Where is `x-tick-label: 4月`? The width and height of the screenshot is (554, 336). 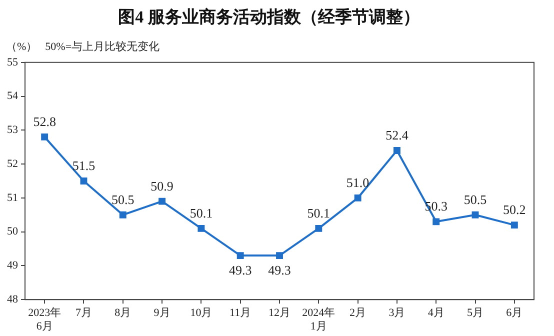 x-tick-label: 4月 is located at coordinates (436, 313).